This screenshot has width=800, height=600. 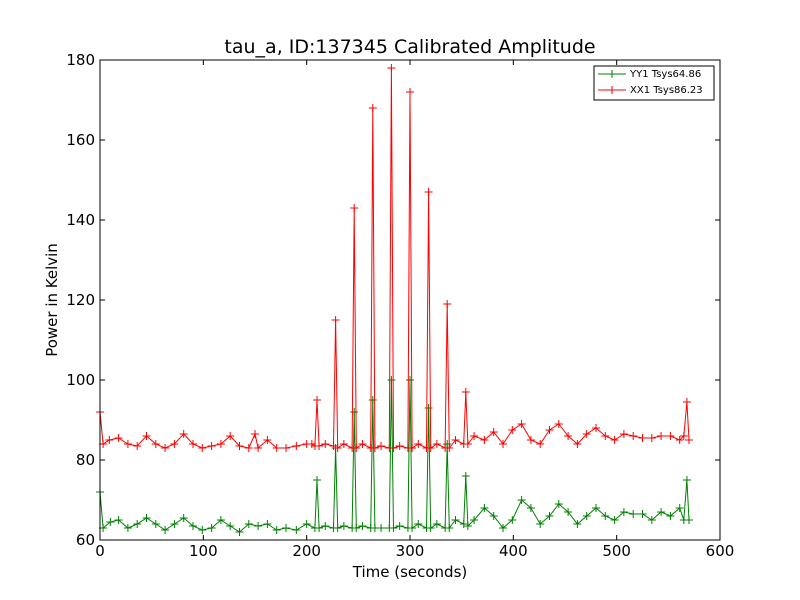 I want to click on legend: YY1 Tsys64.86 XX1 Tsys86.23, so click(x=654, y=83).